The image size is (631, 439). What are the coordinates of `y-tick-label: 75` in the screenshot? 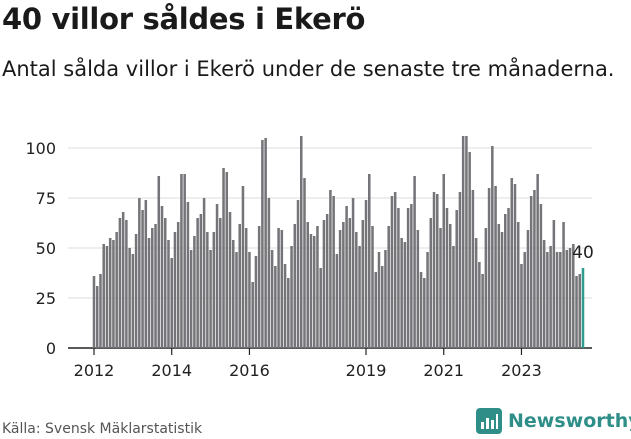 It's located at (46, 198).